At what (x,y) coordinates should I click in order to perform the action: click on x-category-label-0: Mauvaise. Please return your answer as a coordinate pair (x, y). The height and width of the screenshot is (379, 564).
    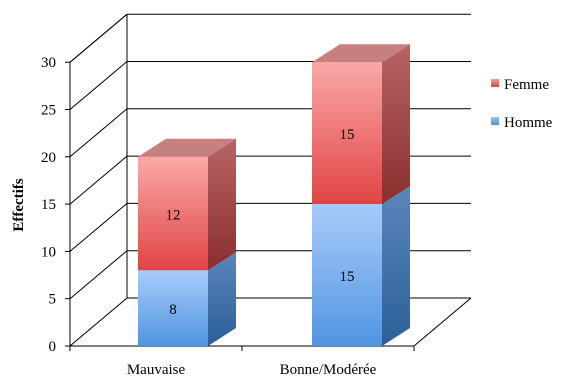
    Looking at the image, I should click on (156, 370).